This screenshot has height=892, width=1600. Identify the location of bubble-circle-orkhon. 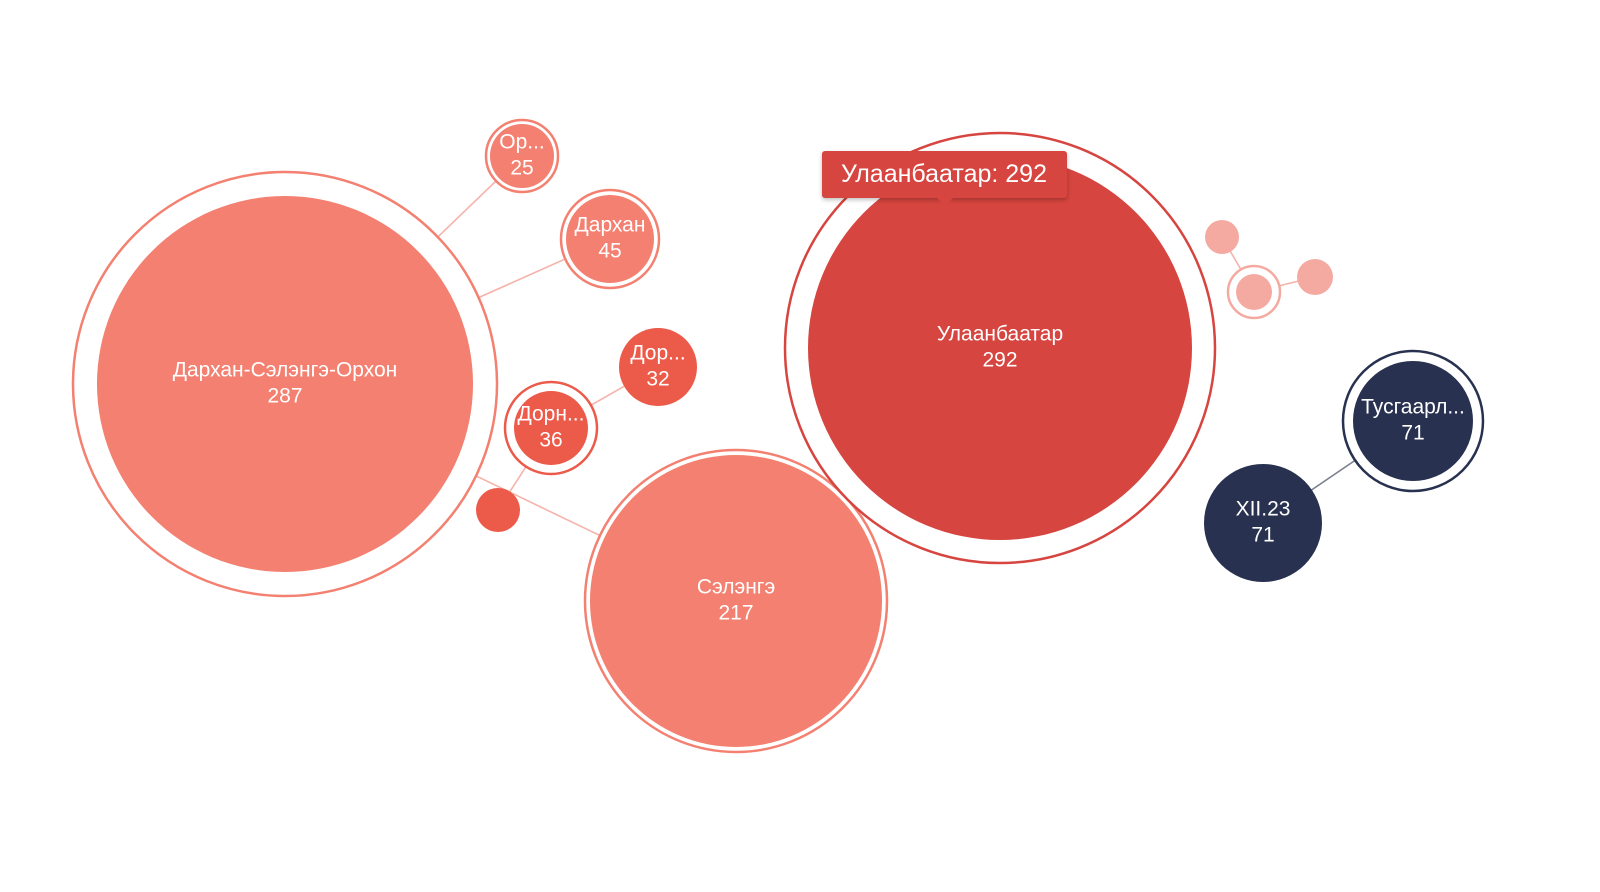
(522, 156).